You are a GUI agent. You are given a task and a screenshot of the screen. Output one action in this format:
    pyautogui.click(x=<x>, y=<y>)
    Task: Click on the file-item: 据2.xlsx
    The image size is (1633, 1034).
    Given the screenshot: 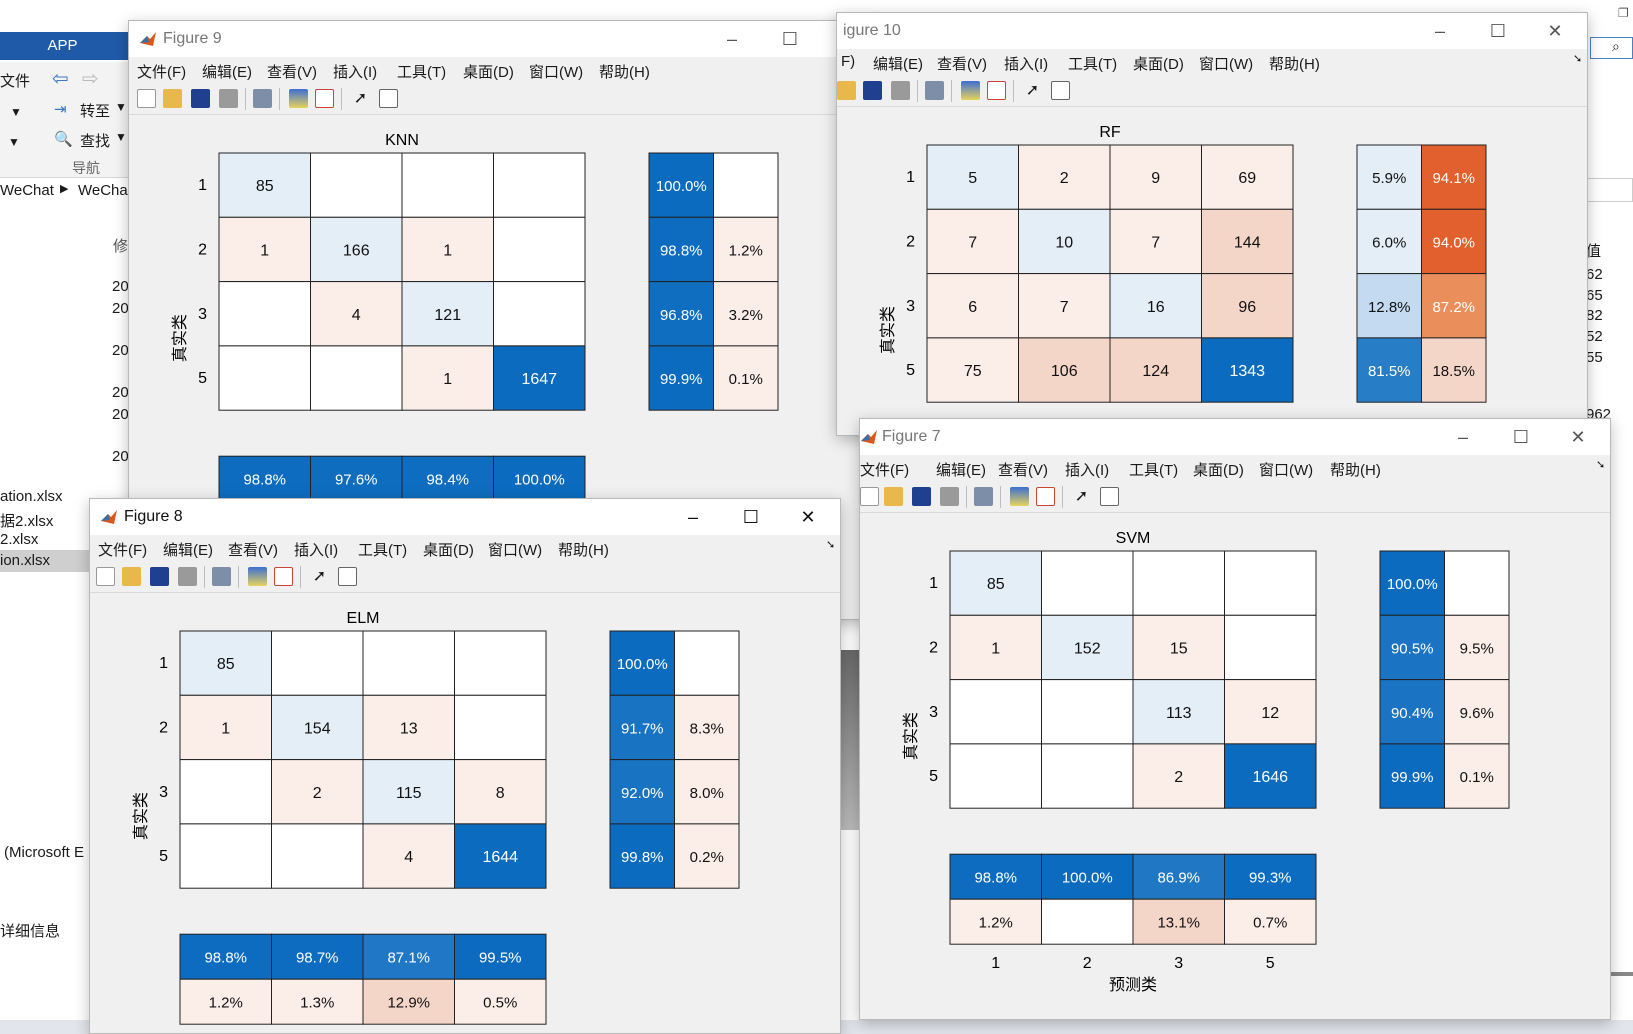 What is the action you would take?
    pyautogui.click(x=27, y=521)
    